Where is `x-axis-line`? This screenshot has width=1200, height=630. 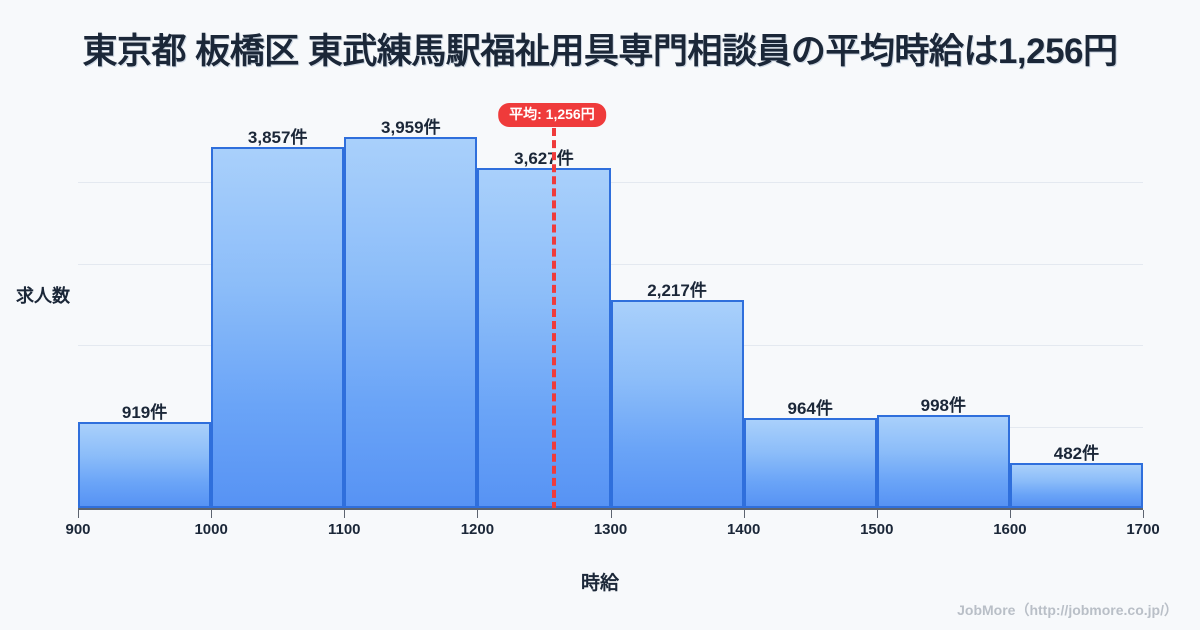 x-axis-line is located at coordinates (610, 509).